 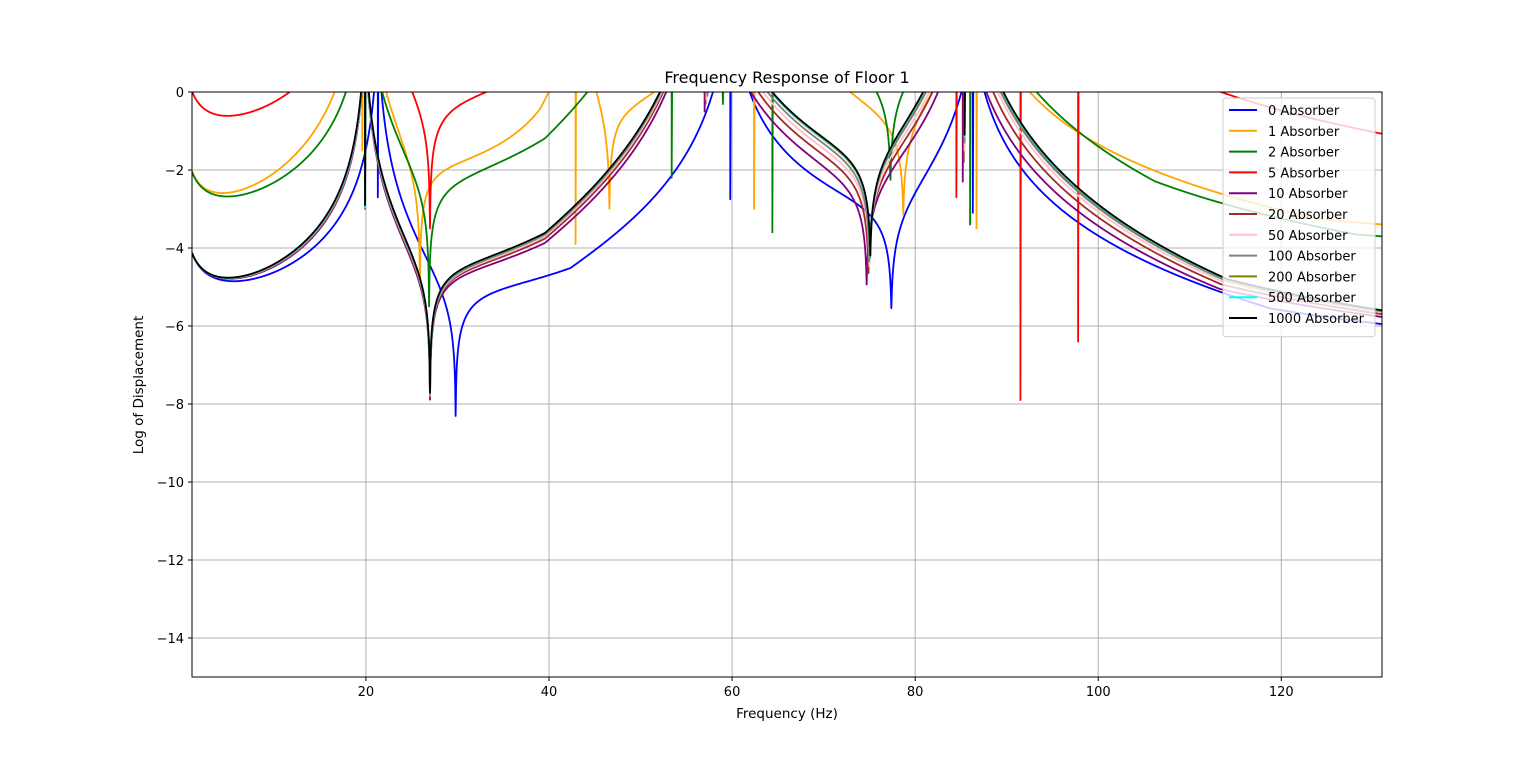 I want to click on legend-label-9: 500 Absorber, so click(x=1312, y=298).